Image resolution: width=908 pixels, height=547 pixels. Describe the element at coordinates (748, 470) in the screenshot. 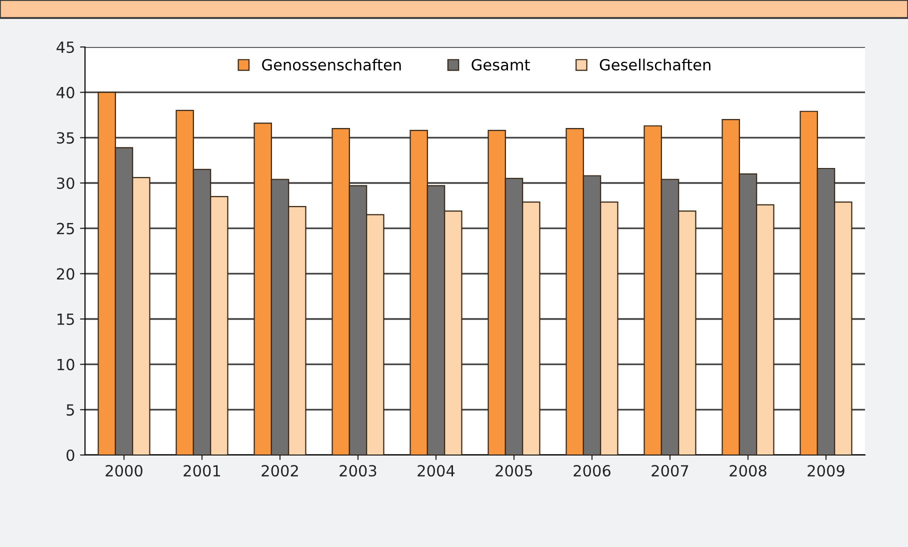

I see `x-tick-label: 2008` at that location.